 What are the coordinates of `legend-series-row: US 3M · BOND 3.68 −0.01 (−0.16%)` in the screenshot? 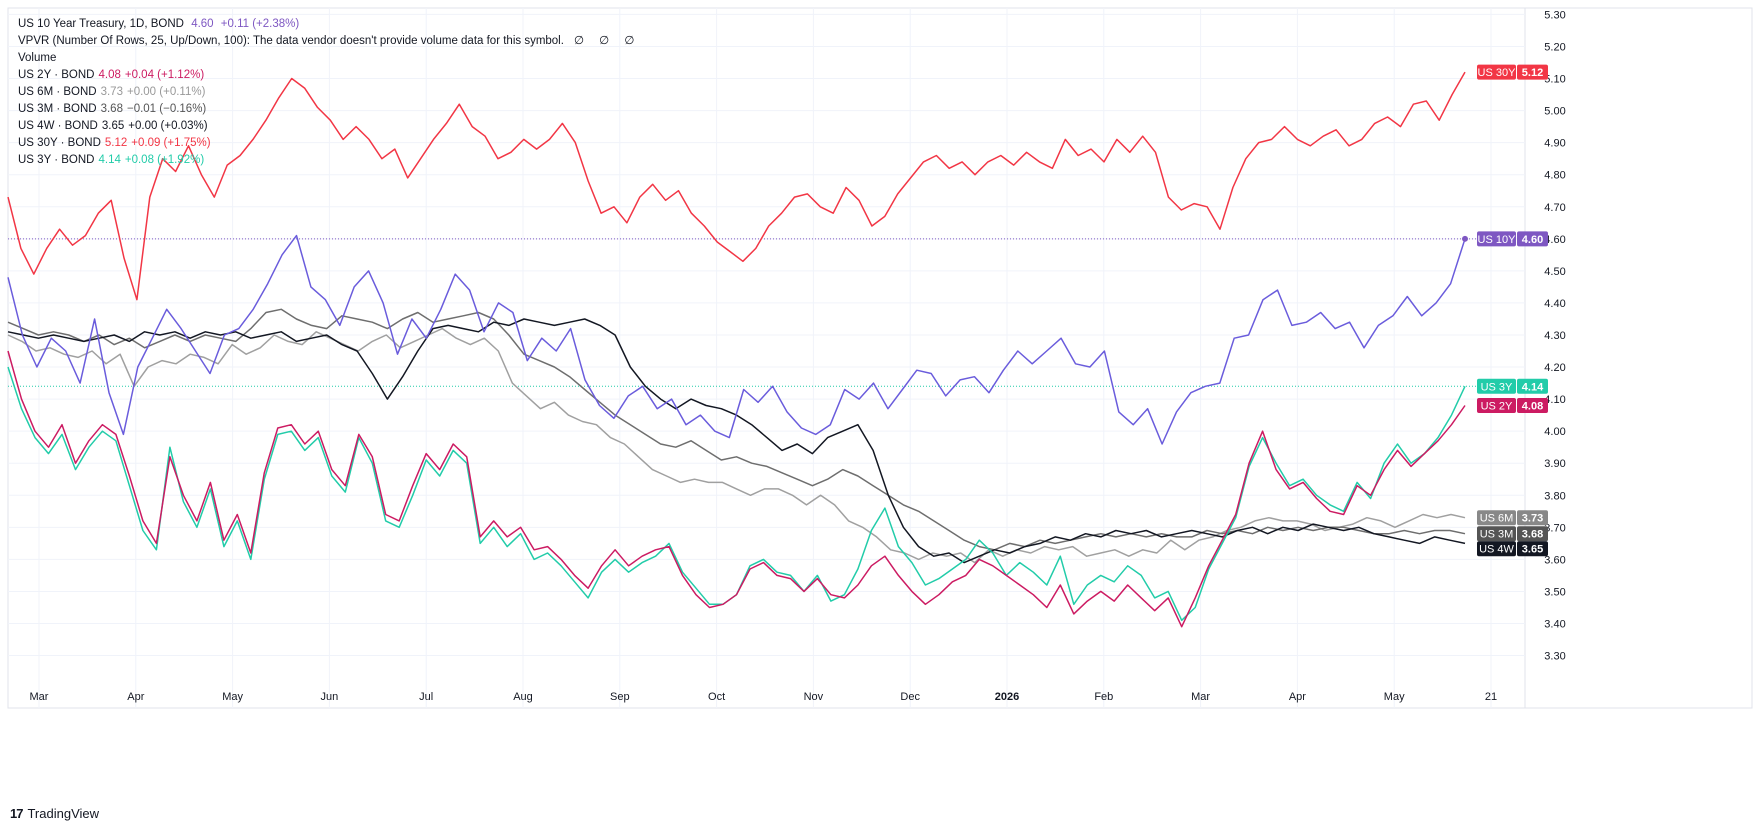 It's located at (331, 109).